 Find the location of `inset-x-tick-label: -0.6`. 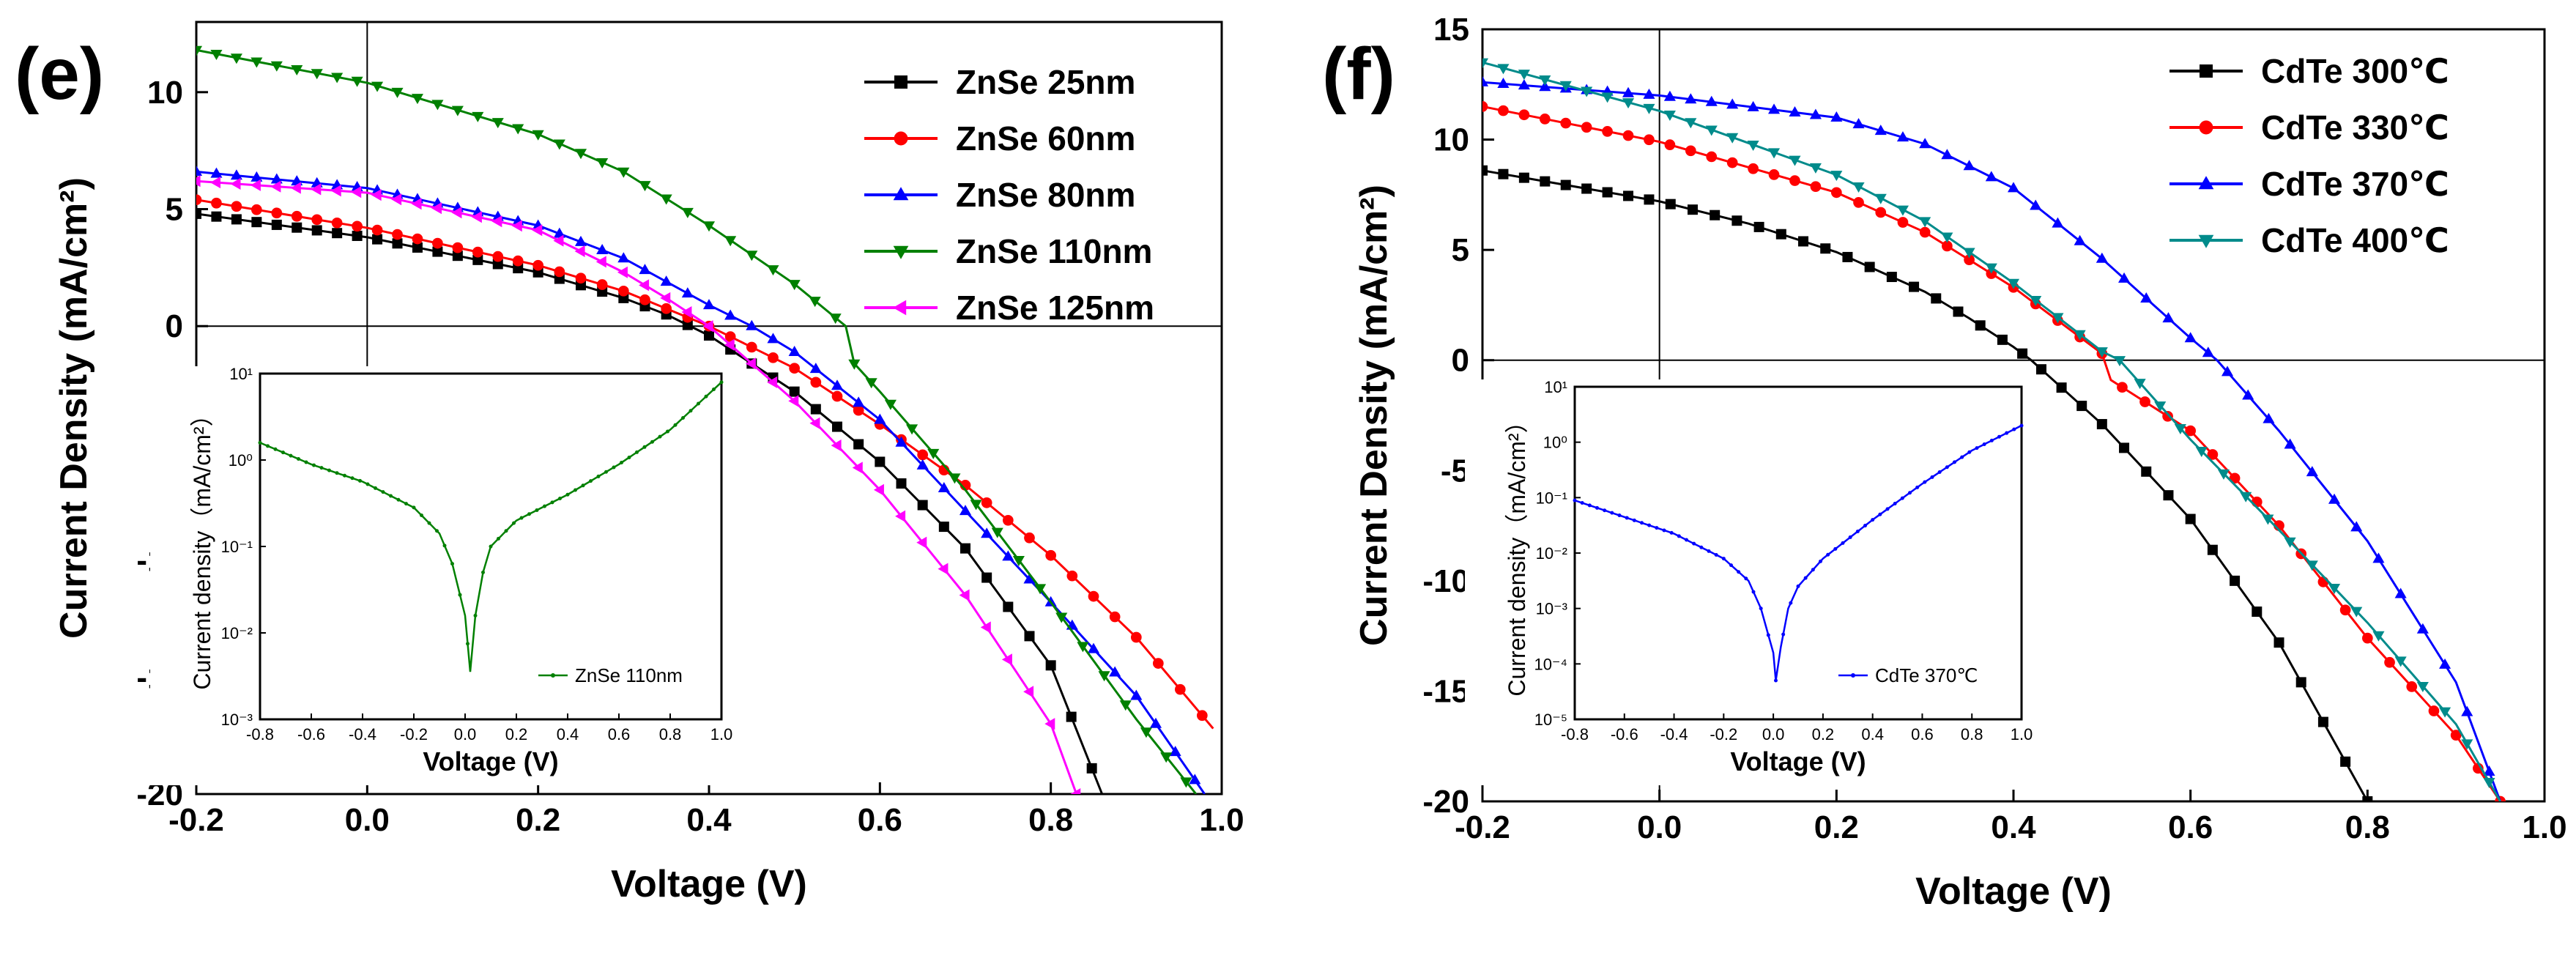

inset-x-tick-label: -0.6 is located at coordinates (1624, 734).